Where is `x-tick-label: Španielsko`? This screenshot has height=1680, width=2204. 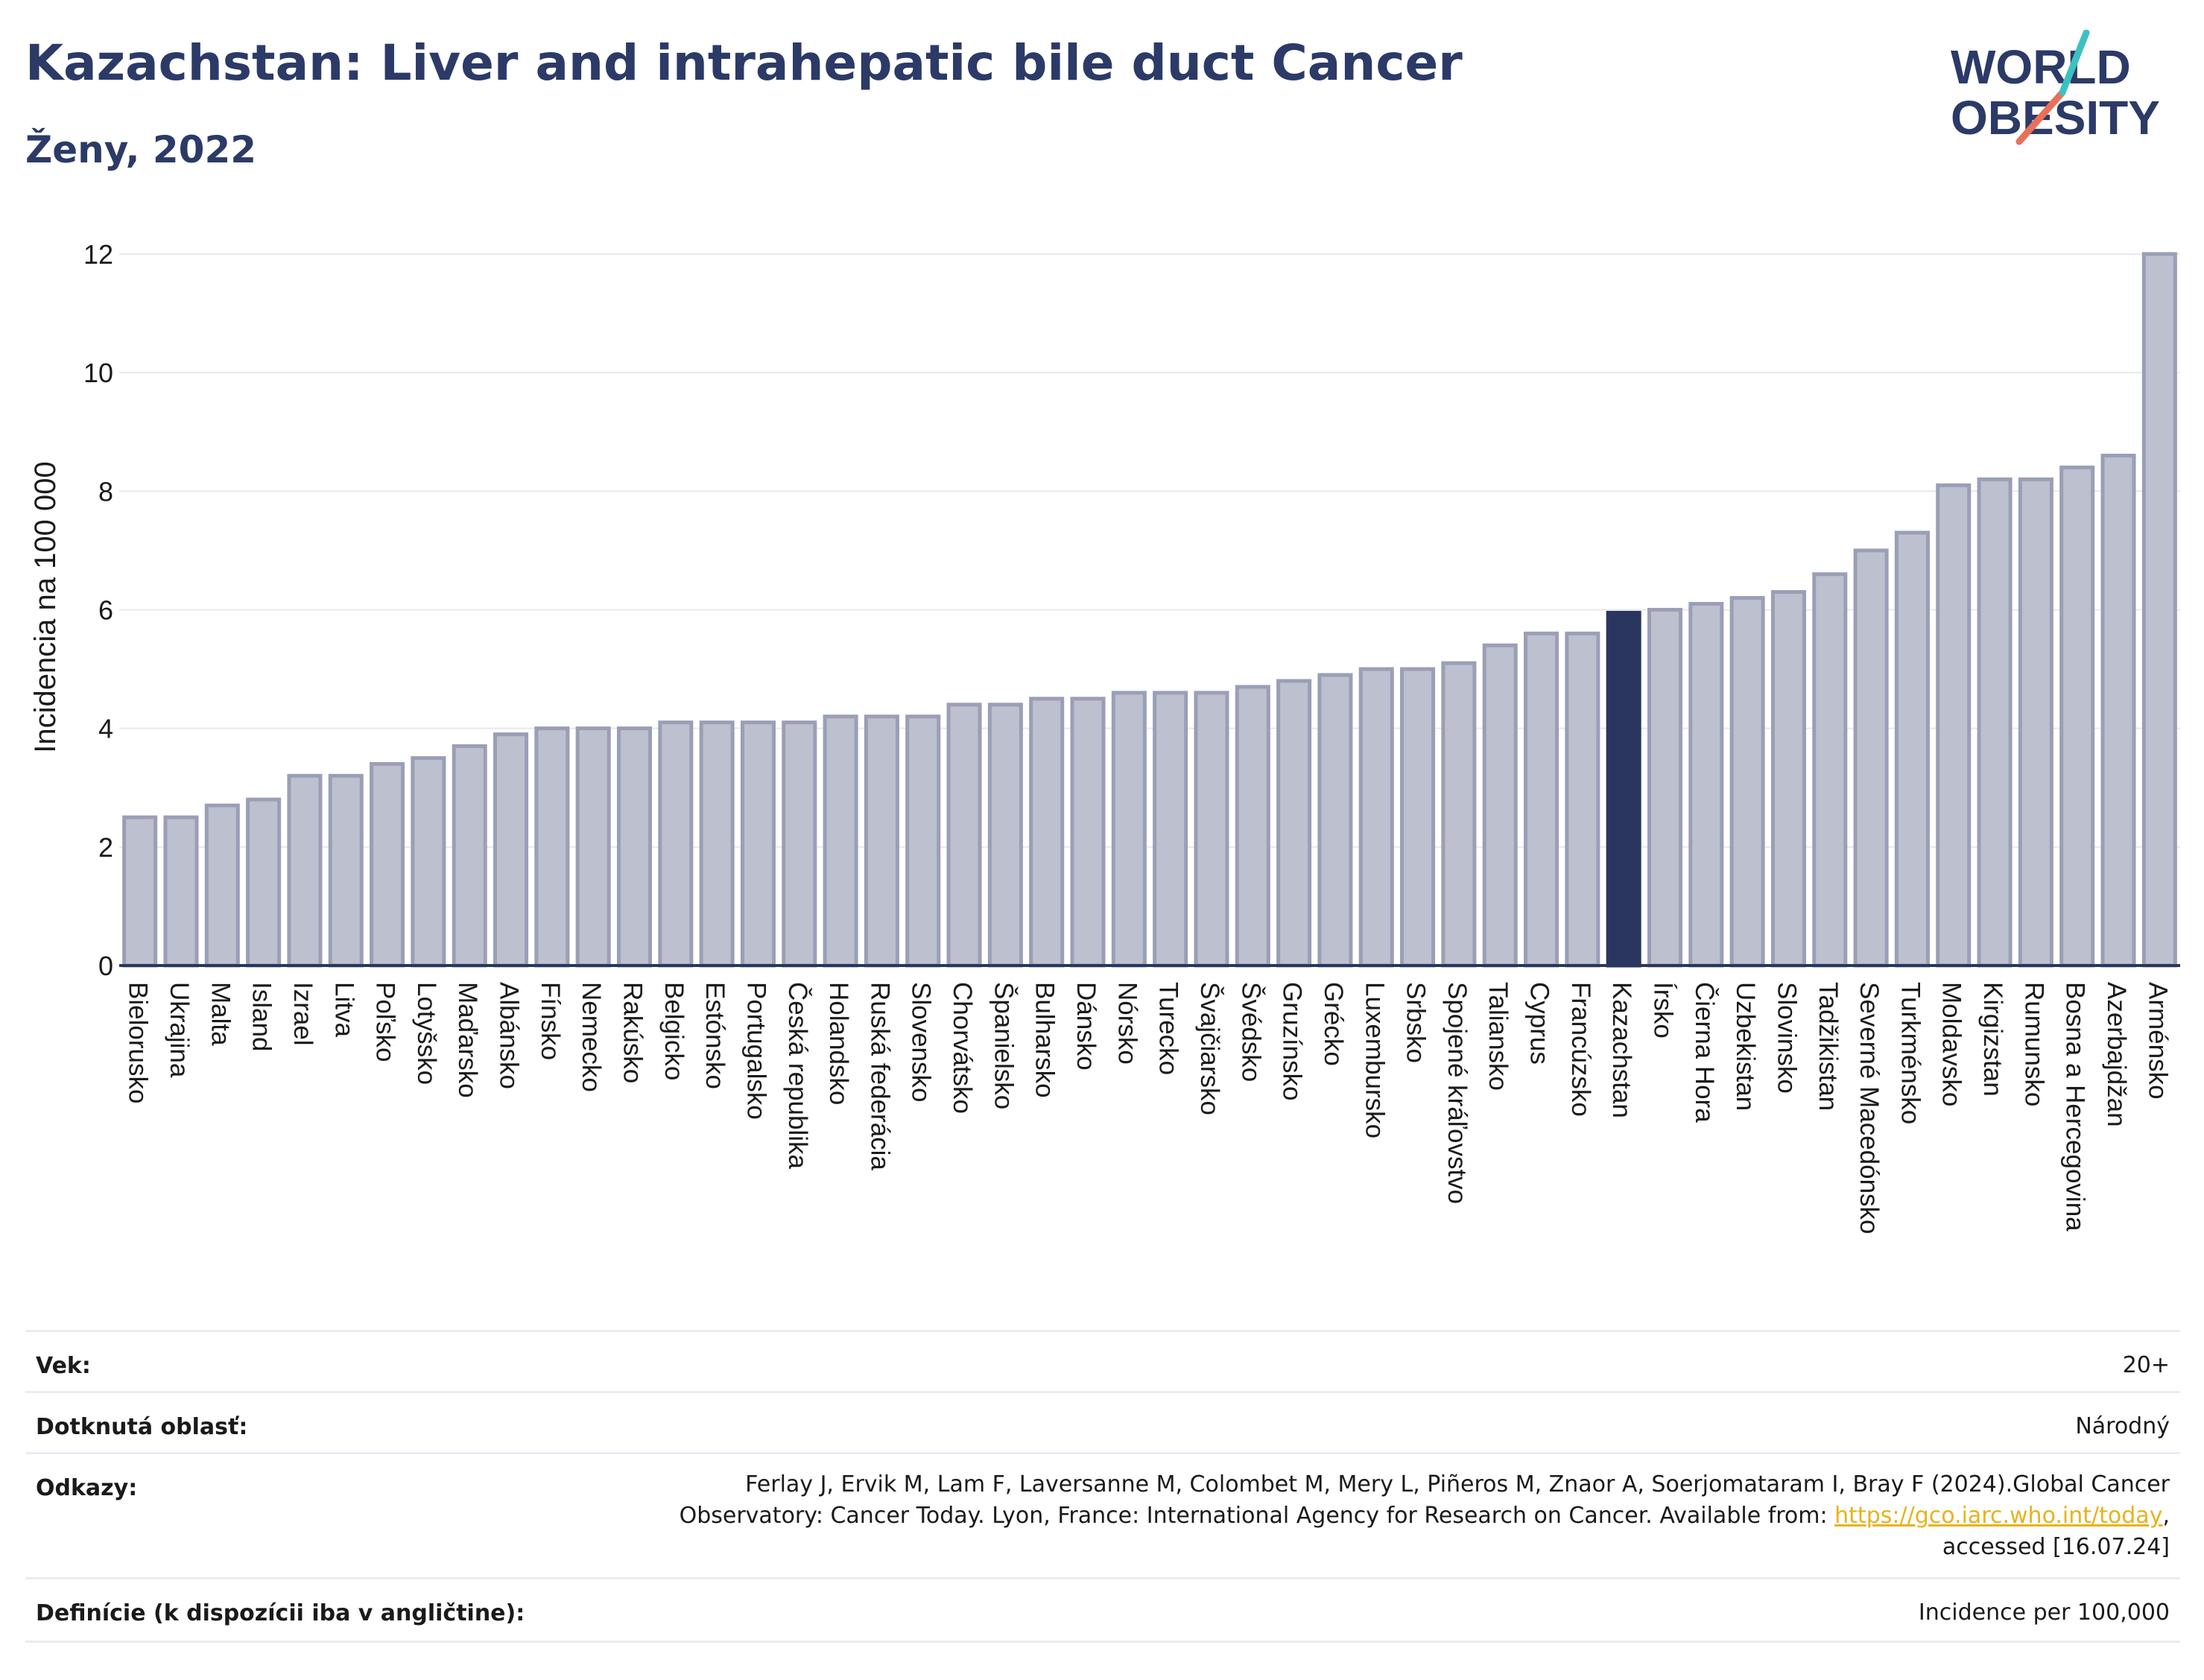 x-tick-label: Španielsko is located at coordinates (1003, 1045).